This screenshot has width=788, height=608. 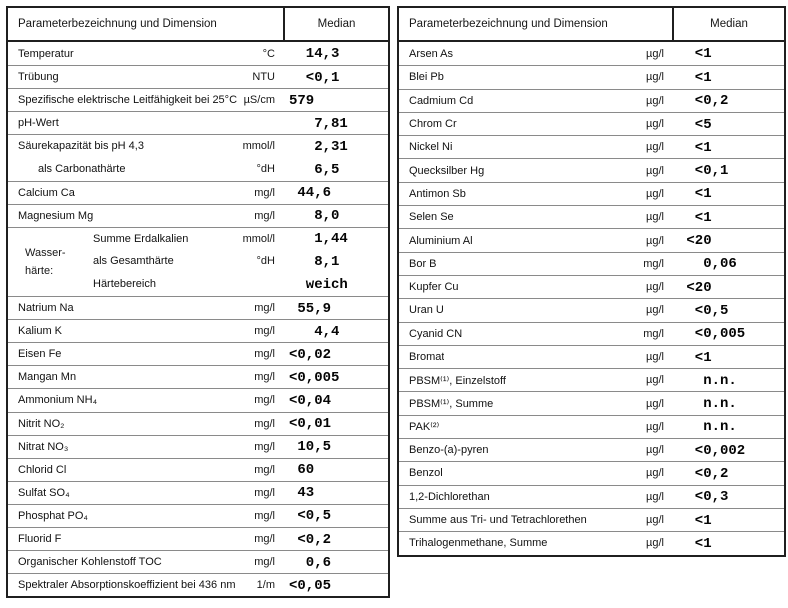 I want to click on median-value: <0,5, so click(x=703, y=310).